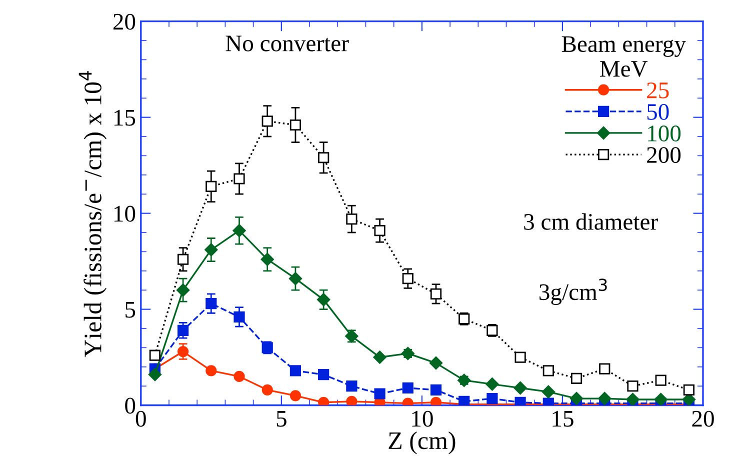 This screenshot has width=730, height=474. I want to click on x-tick-label: 5, so click(281, 419).